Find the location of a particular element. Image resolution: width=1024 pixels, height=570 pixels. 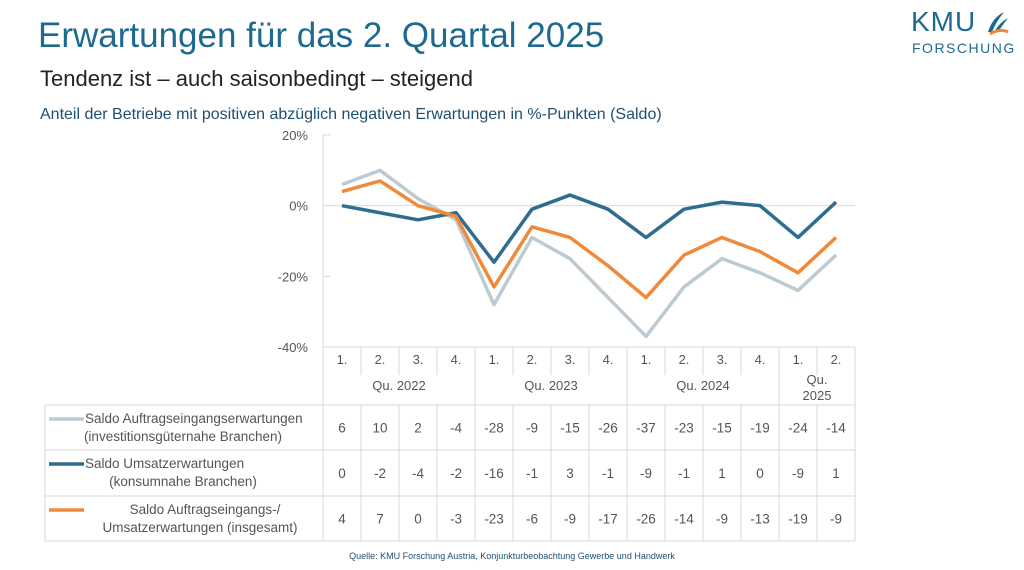

logo: KMU is located at coordinates (944, 21).